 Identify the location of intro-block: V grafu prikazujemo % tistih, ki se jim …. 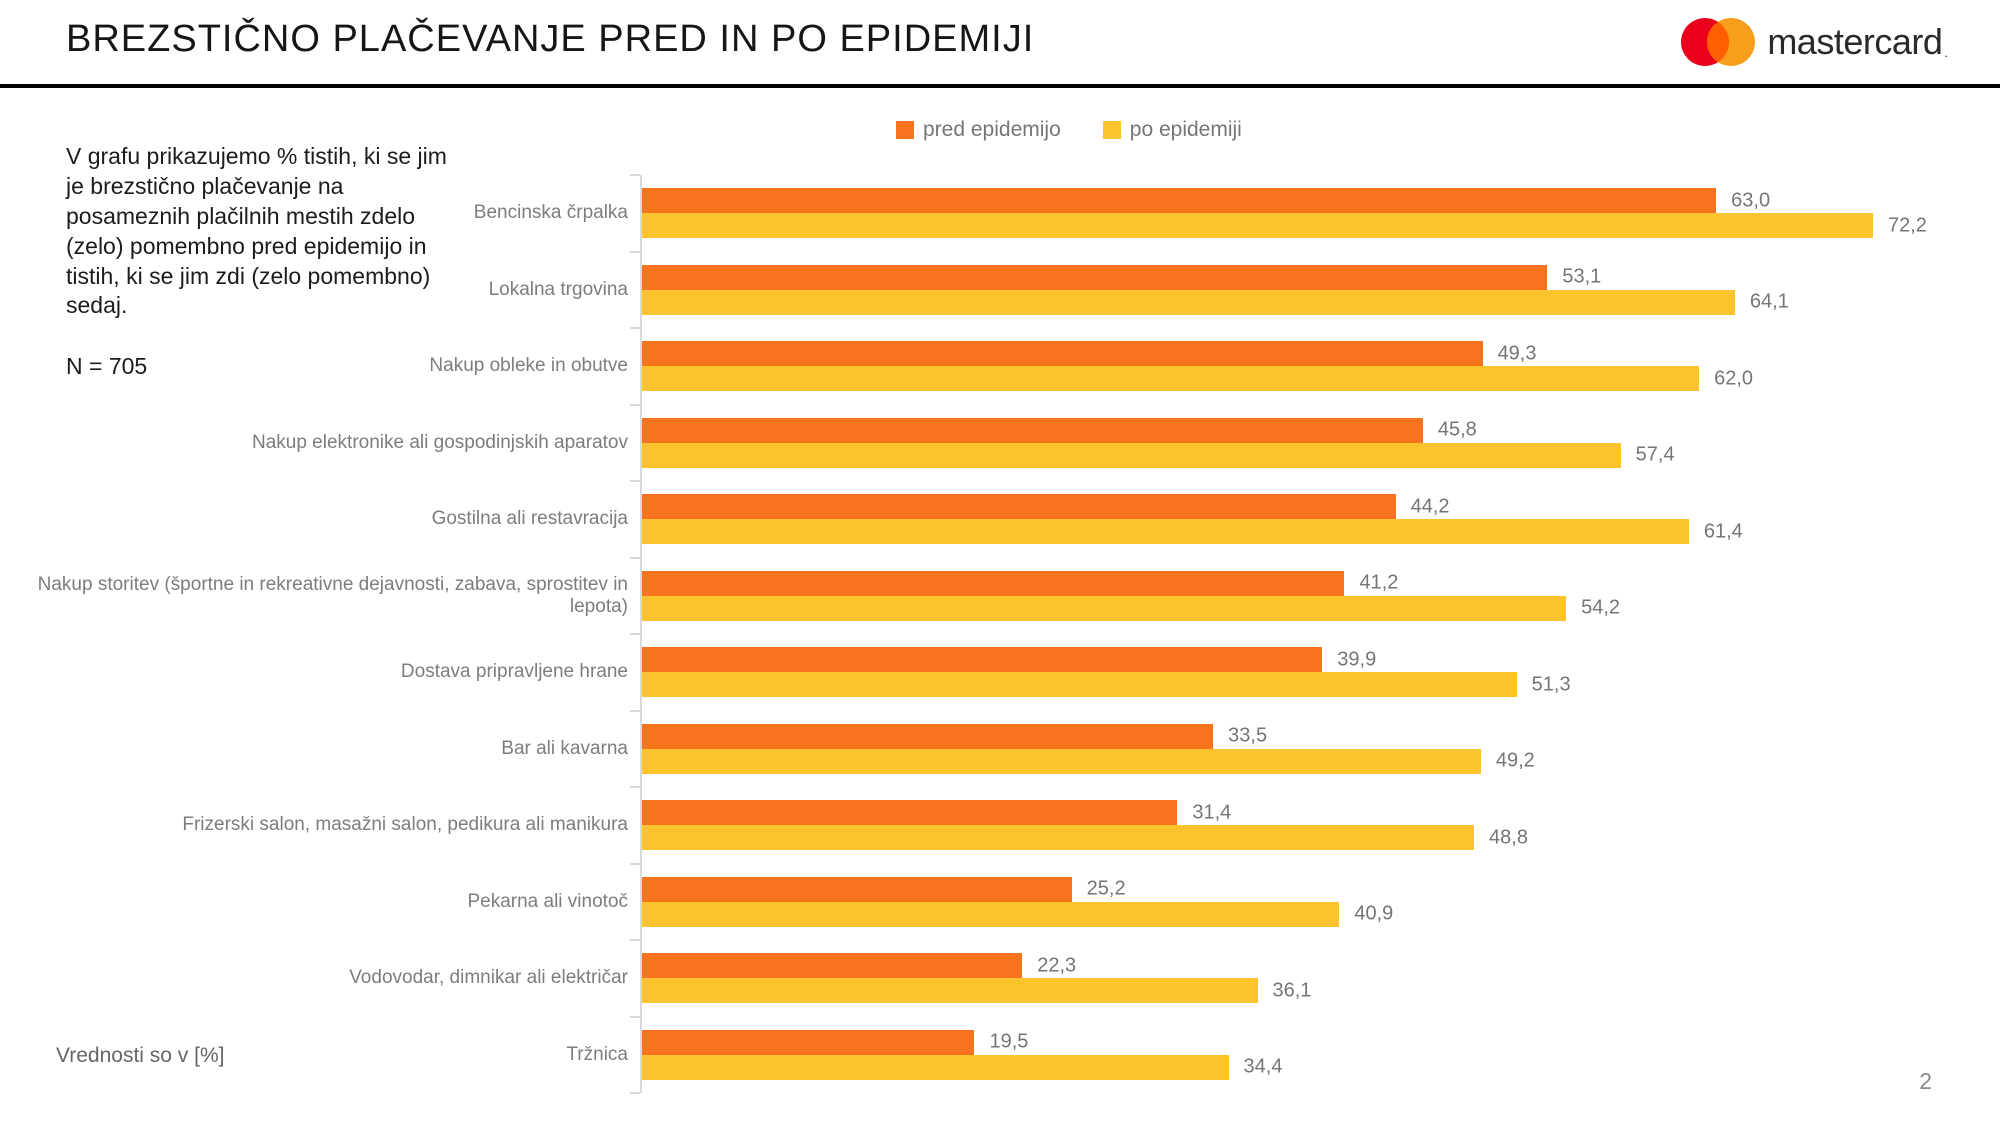
(257, 261).